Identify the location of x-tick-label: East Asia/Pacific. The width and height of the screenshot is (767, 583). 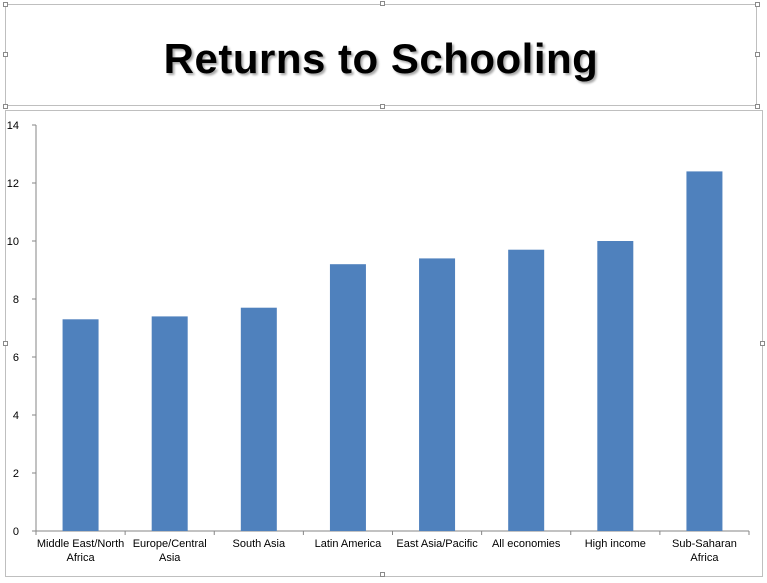
(437, 544).